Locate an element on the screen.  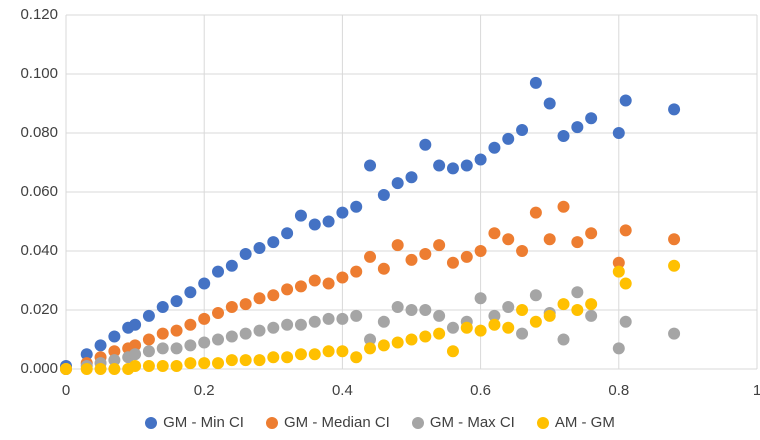
x-tick-label: 0.2 is located at coordinates (204, 390).